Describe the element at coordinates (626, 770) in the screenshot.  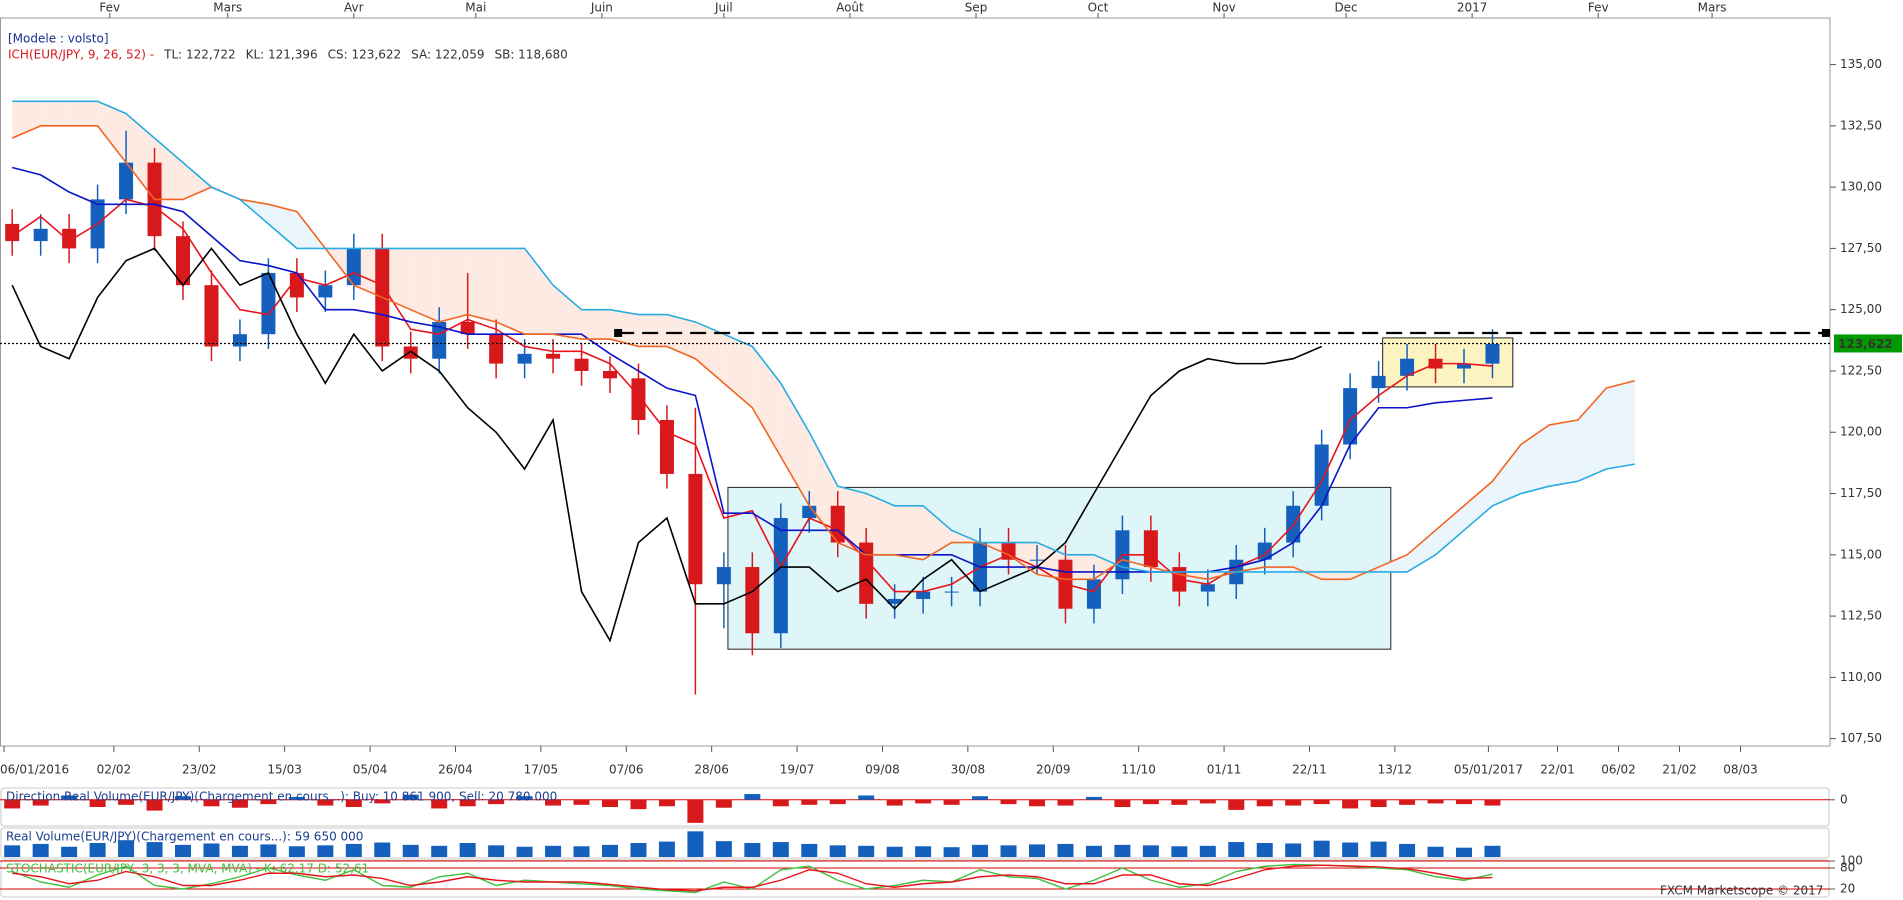
I see `x-tick-label: 07/06` at that location.